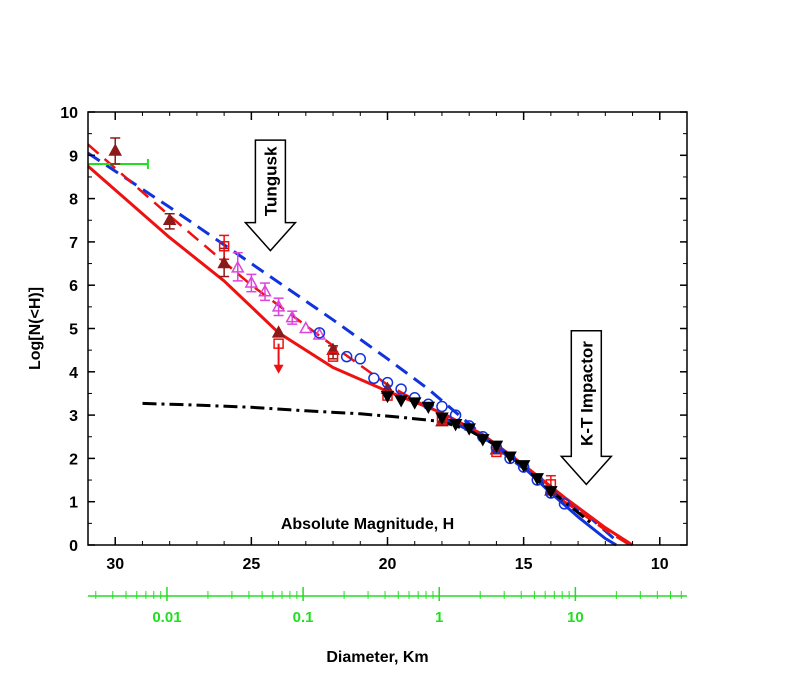 The image size is (800, 694). What do you see at coordinates (367, 524) in the screenshot?
I see `x-axis-label: Absolute Magnitude, H` at bounding box center [367, 524].